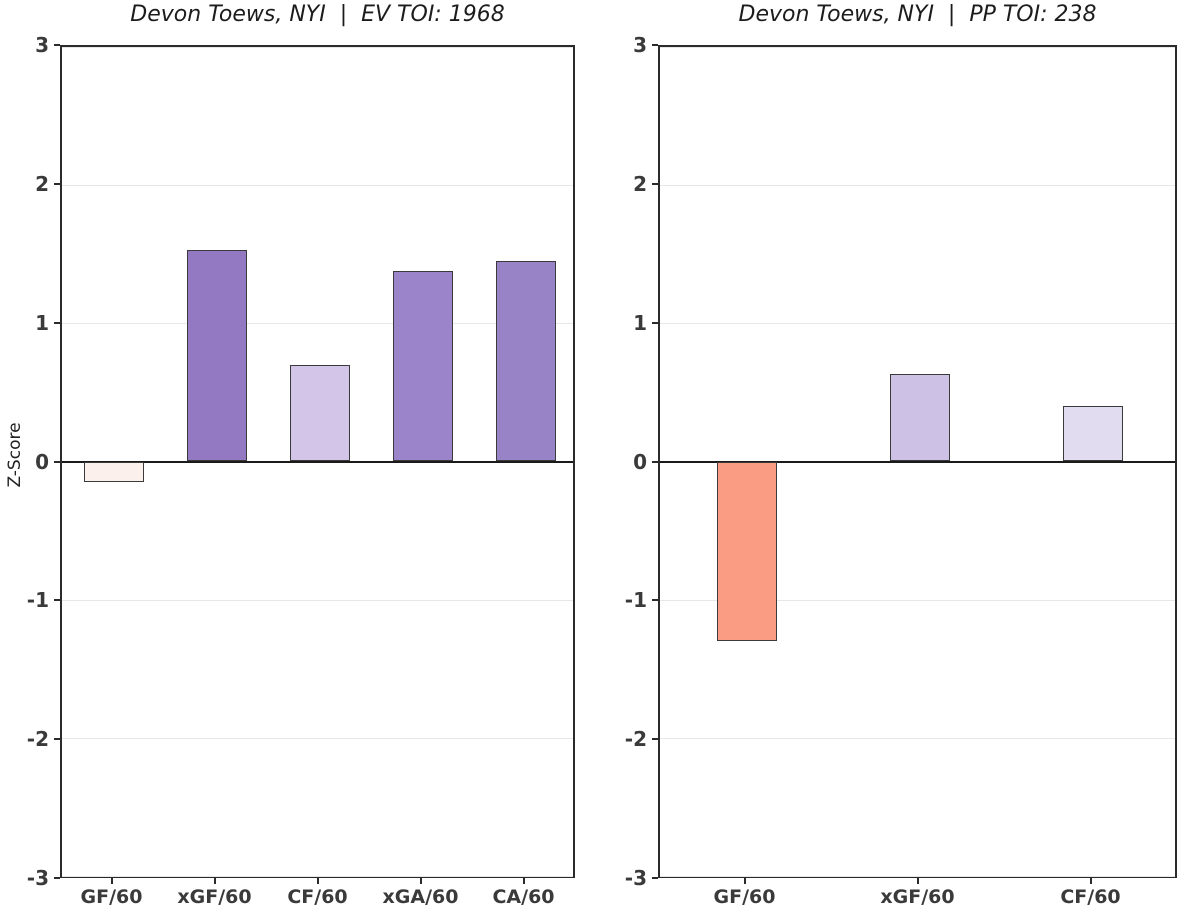  I want to click on chart-ev-title: Devon Toews, NYI | EV TOI: 1968, so click(317, 14).